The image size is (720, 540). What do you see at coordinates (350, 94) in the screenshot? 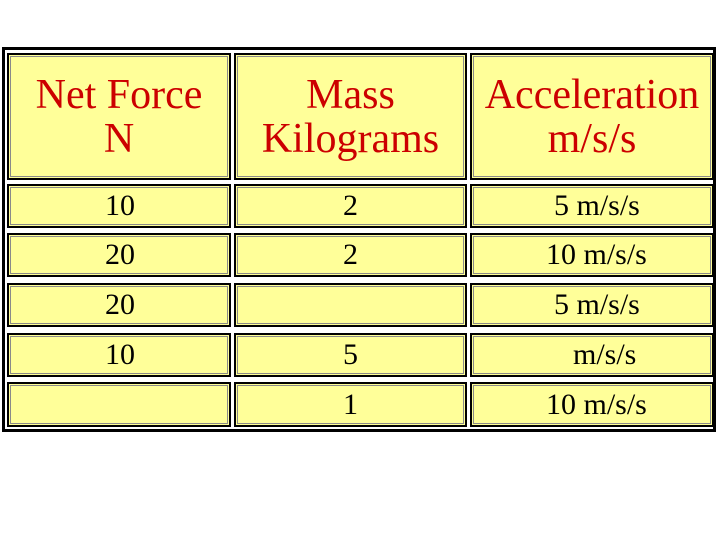
I see `header-mass-line1: Mass` at bounding box center [350, 94].